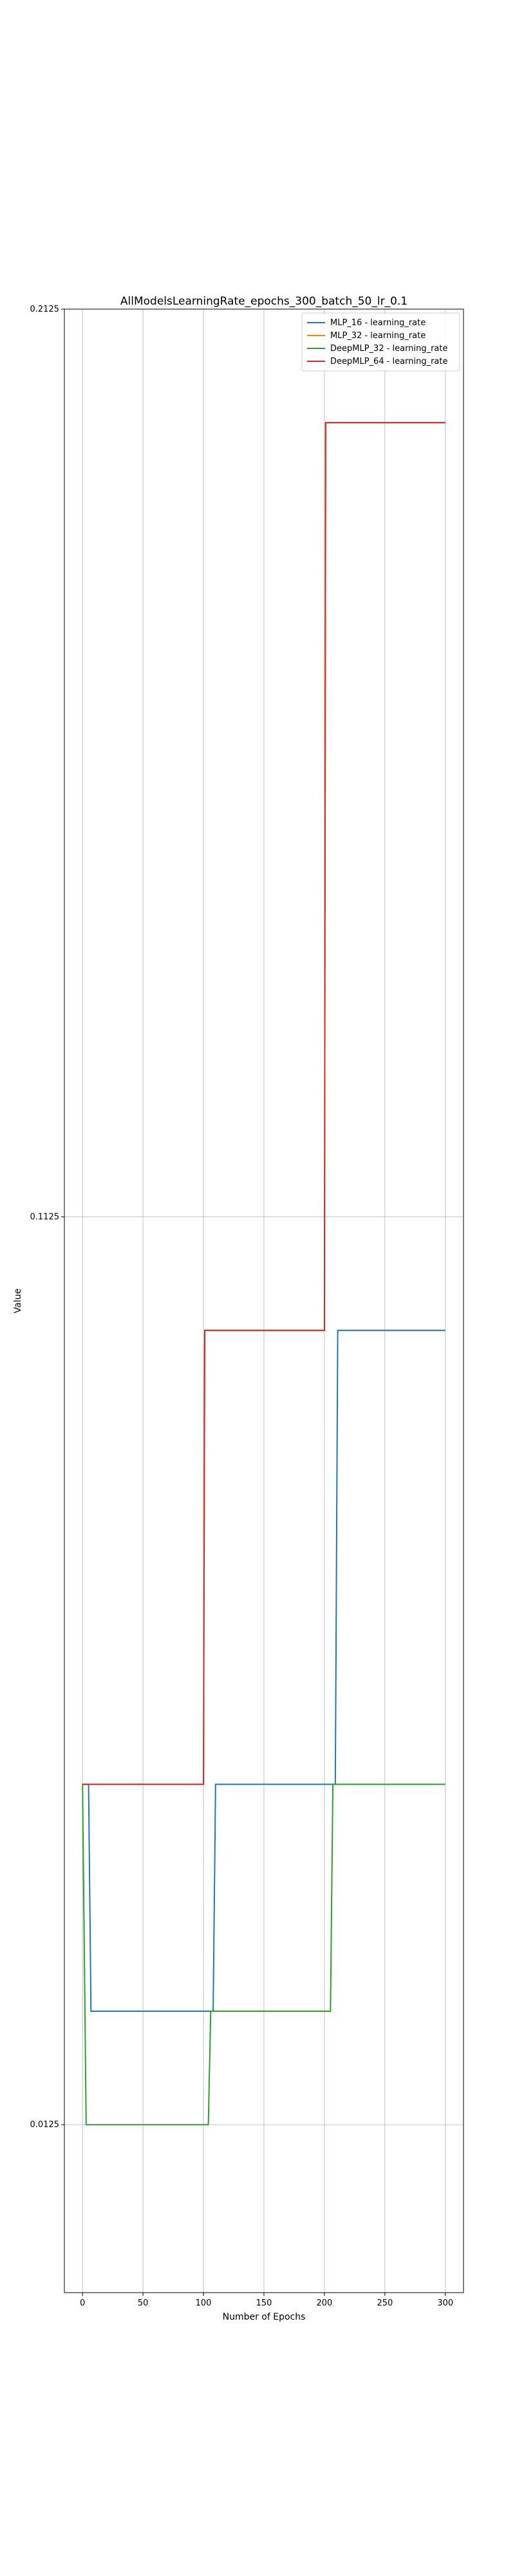  I want to click on y-axis-ticks: 0.0125 0.1125 0.2125, so click(47, 1218).